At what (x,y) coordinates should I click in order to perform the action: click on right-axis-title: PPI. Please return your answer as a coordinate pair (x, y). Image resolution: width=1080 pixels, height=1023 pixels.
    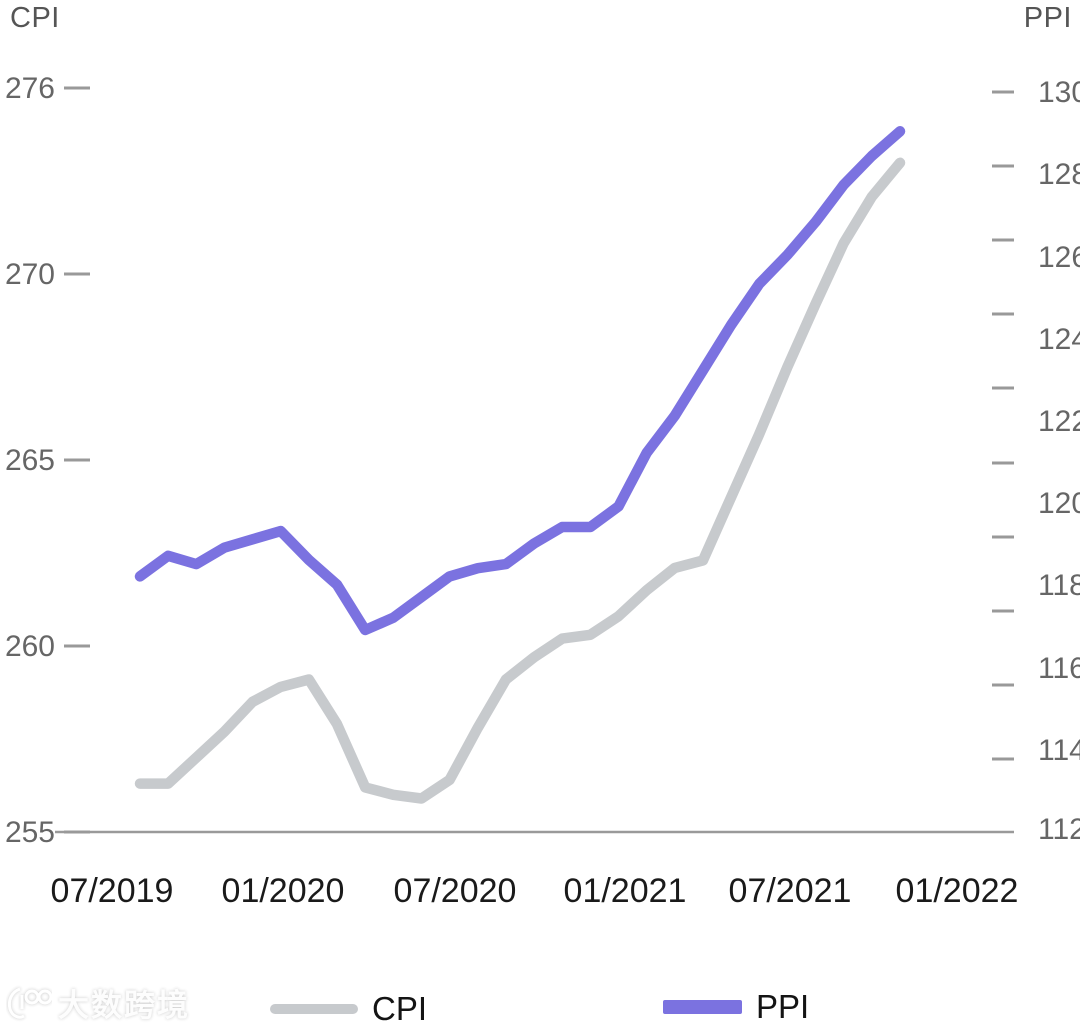
    Looking at the image, I should click on (1047, 18).